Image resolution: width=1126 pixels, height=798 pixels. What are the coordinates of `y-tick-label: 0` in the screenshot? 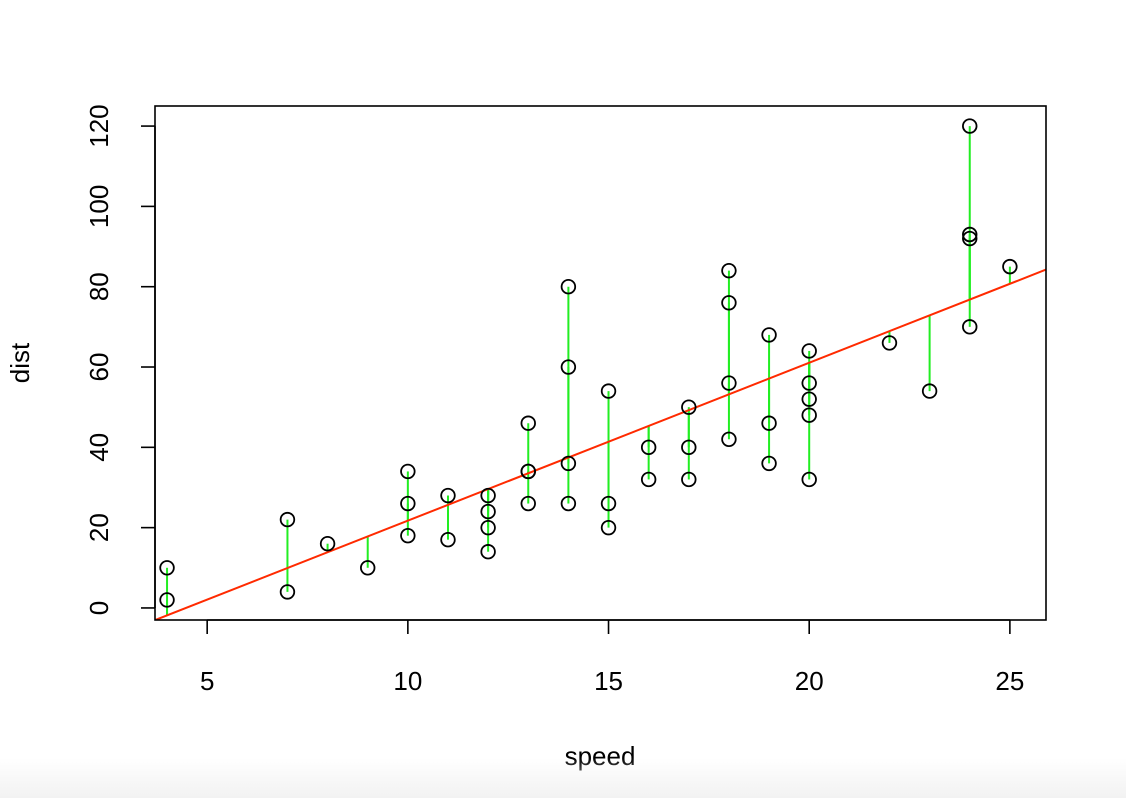 It's located at (99, 608).